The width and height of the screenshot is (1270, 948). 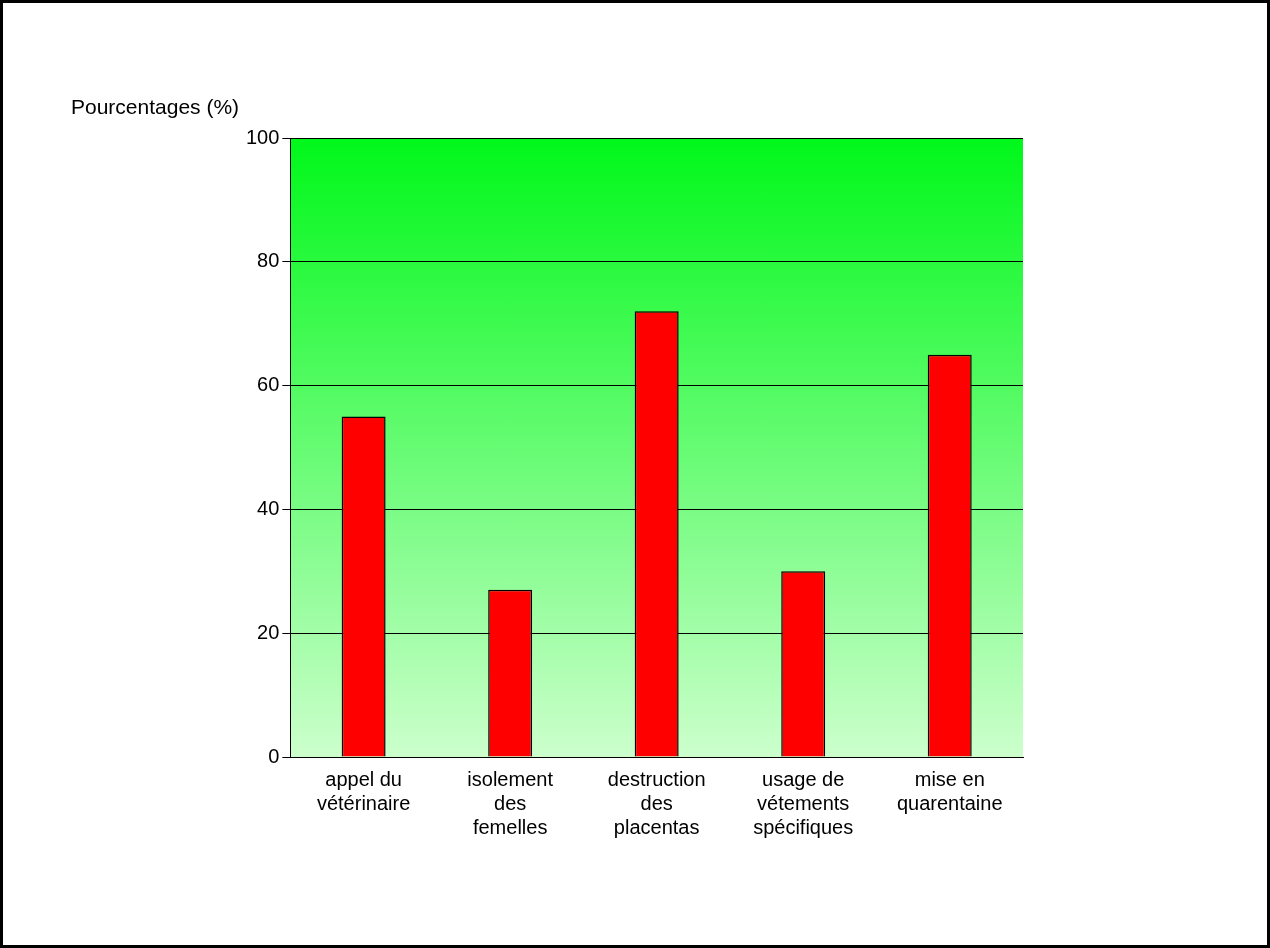 I want to click on x-tick-label: appel du vétérinaire, so click(x=363, y=790).